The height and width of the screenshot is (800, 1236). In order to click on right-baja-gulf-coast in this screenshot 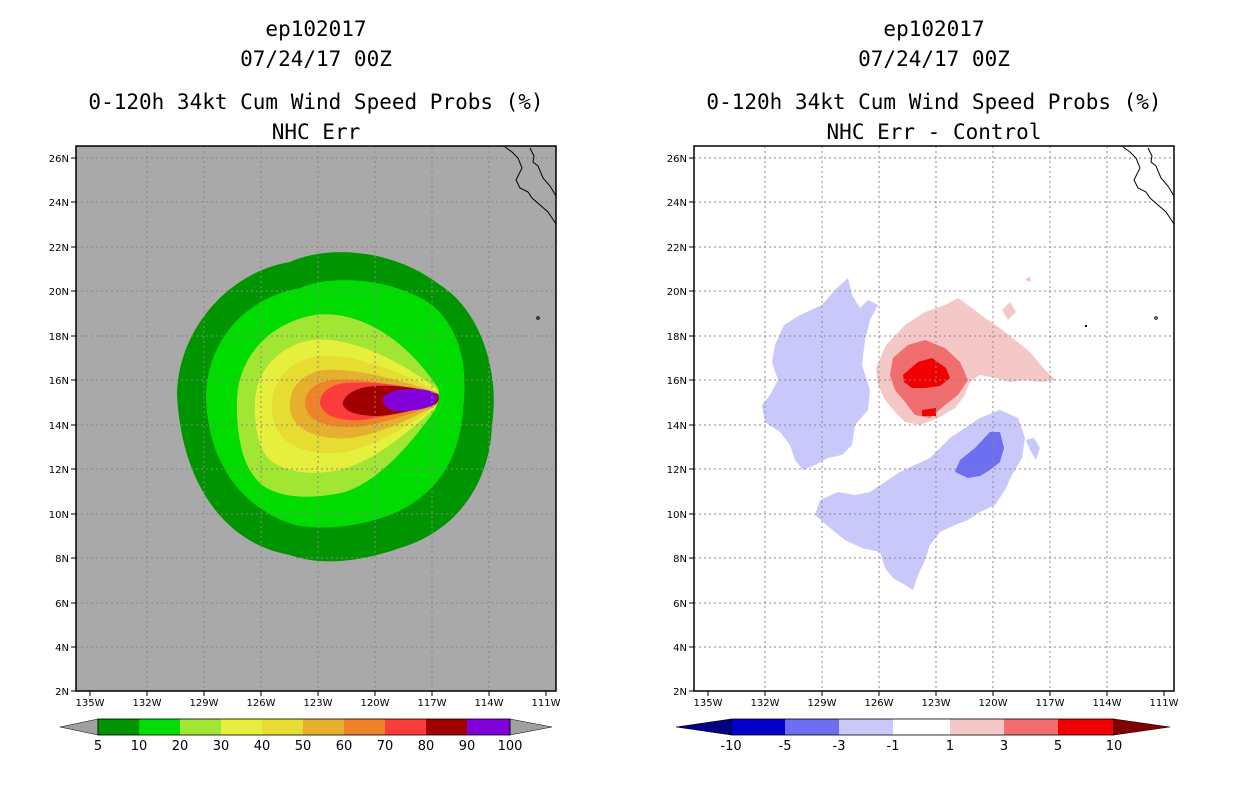, I will do `click(1161, 172)`.